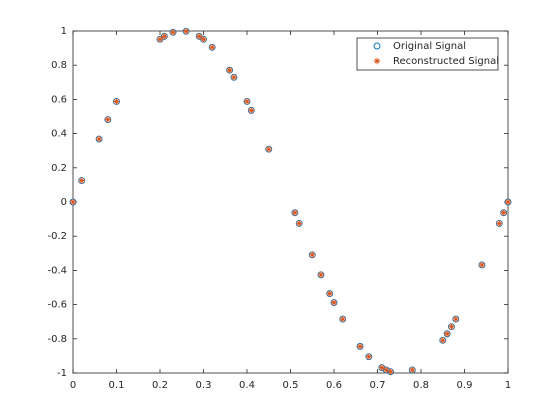  Describe the element at coordinates (160, 385) in the screenshot. I see `x-tick-label: 0.2` at that location.